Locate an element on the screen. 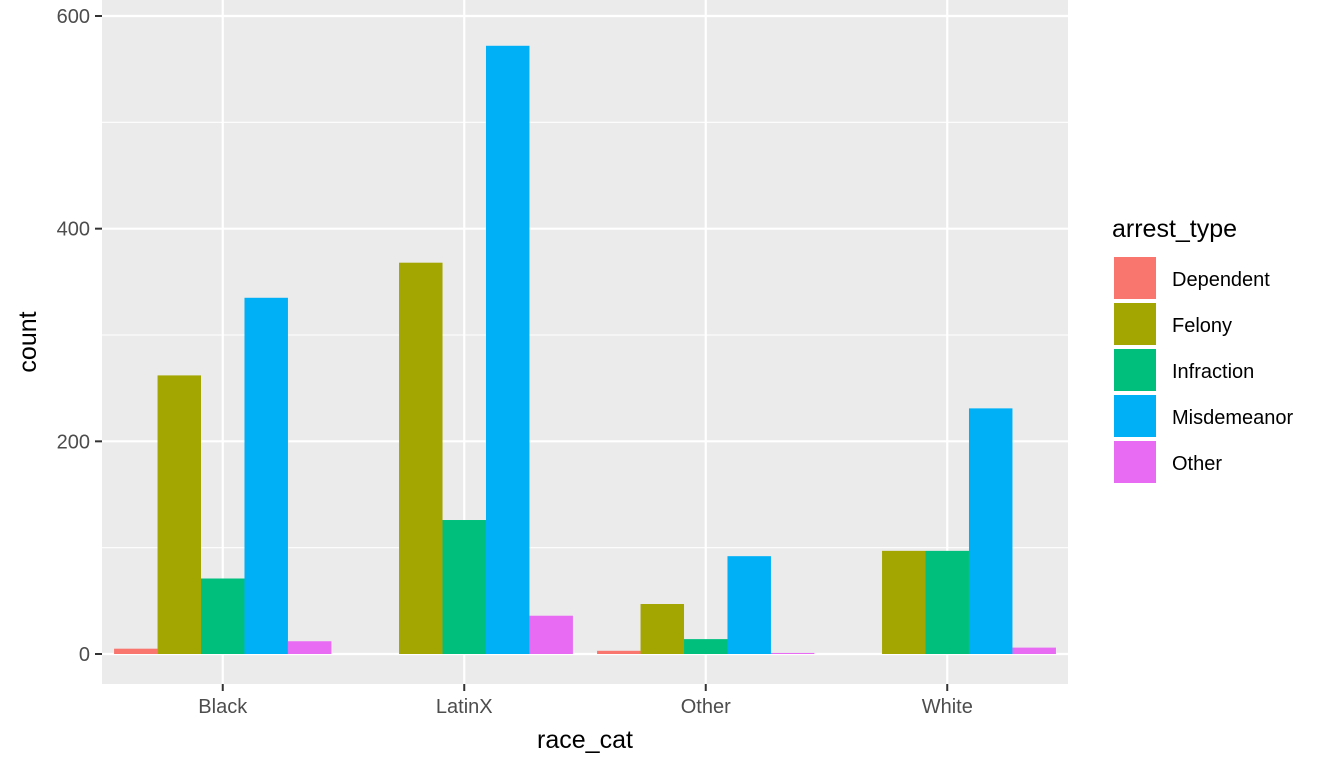 The image size is (1344, 768). legend-key-misdemeanor is located at coordinates (1135, 416).